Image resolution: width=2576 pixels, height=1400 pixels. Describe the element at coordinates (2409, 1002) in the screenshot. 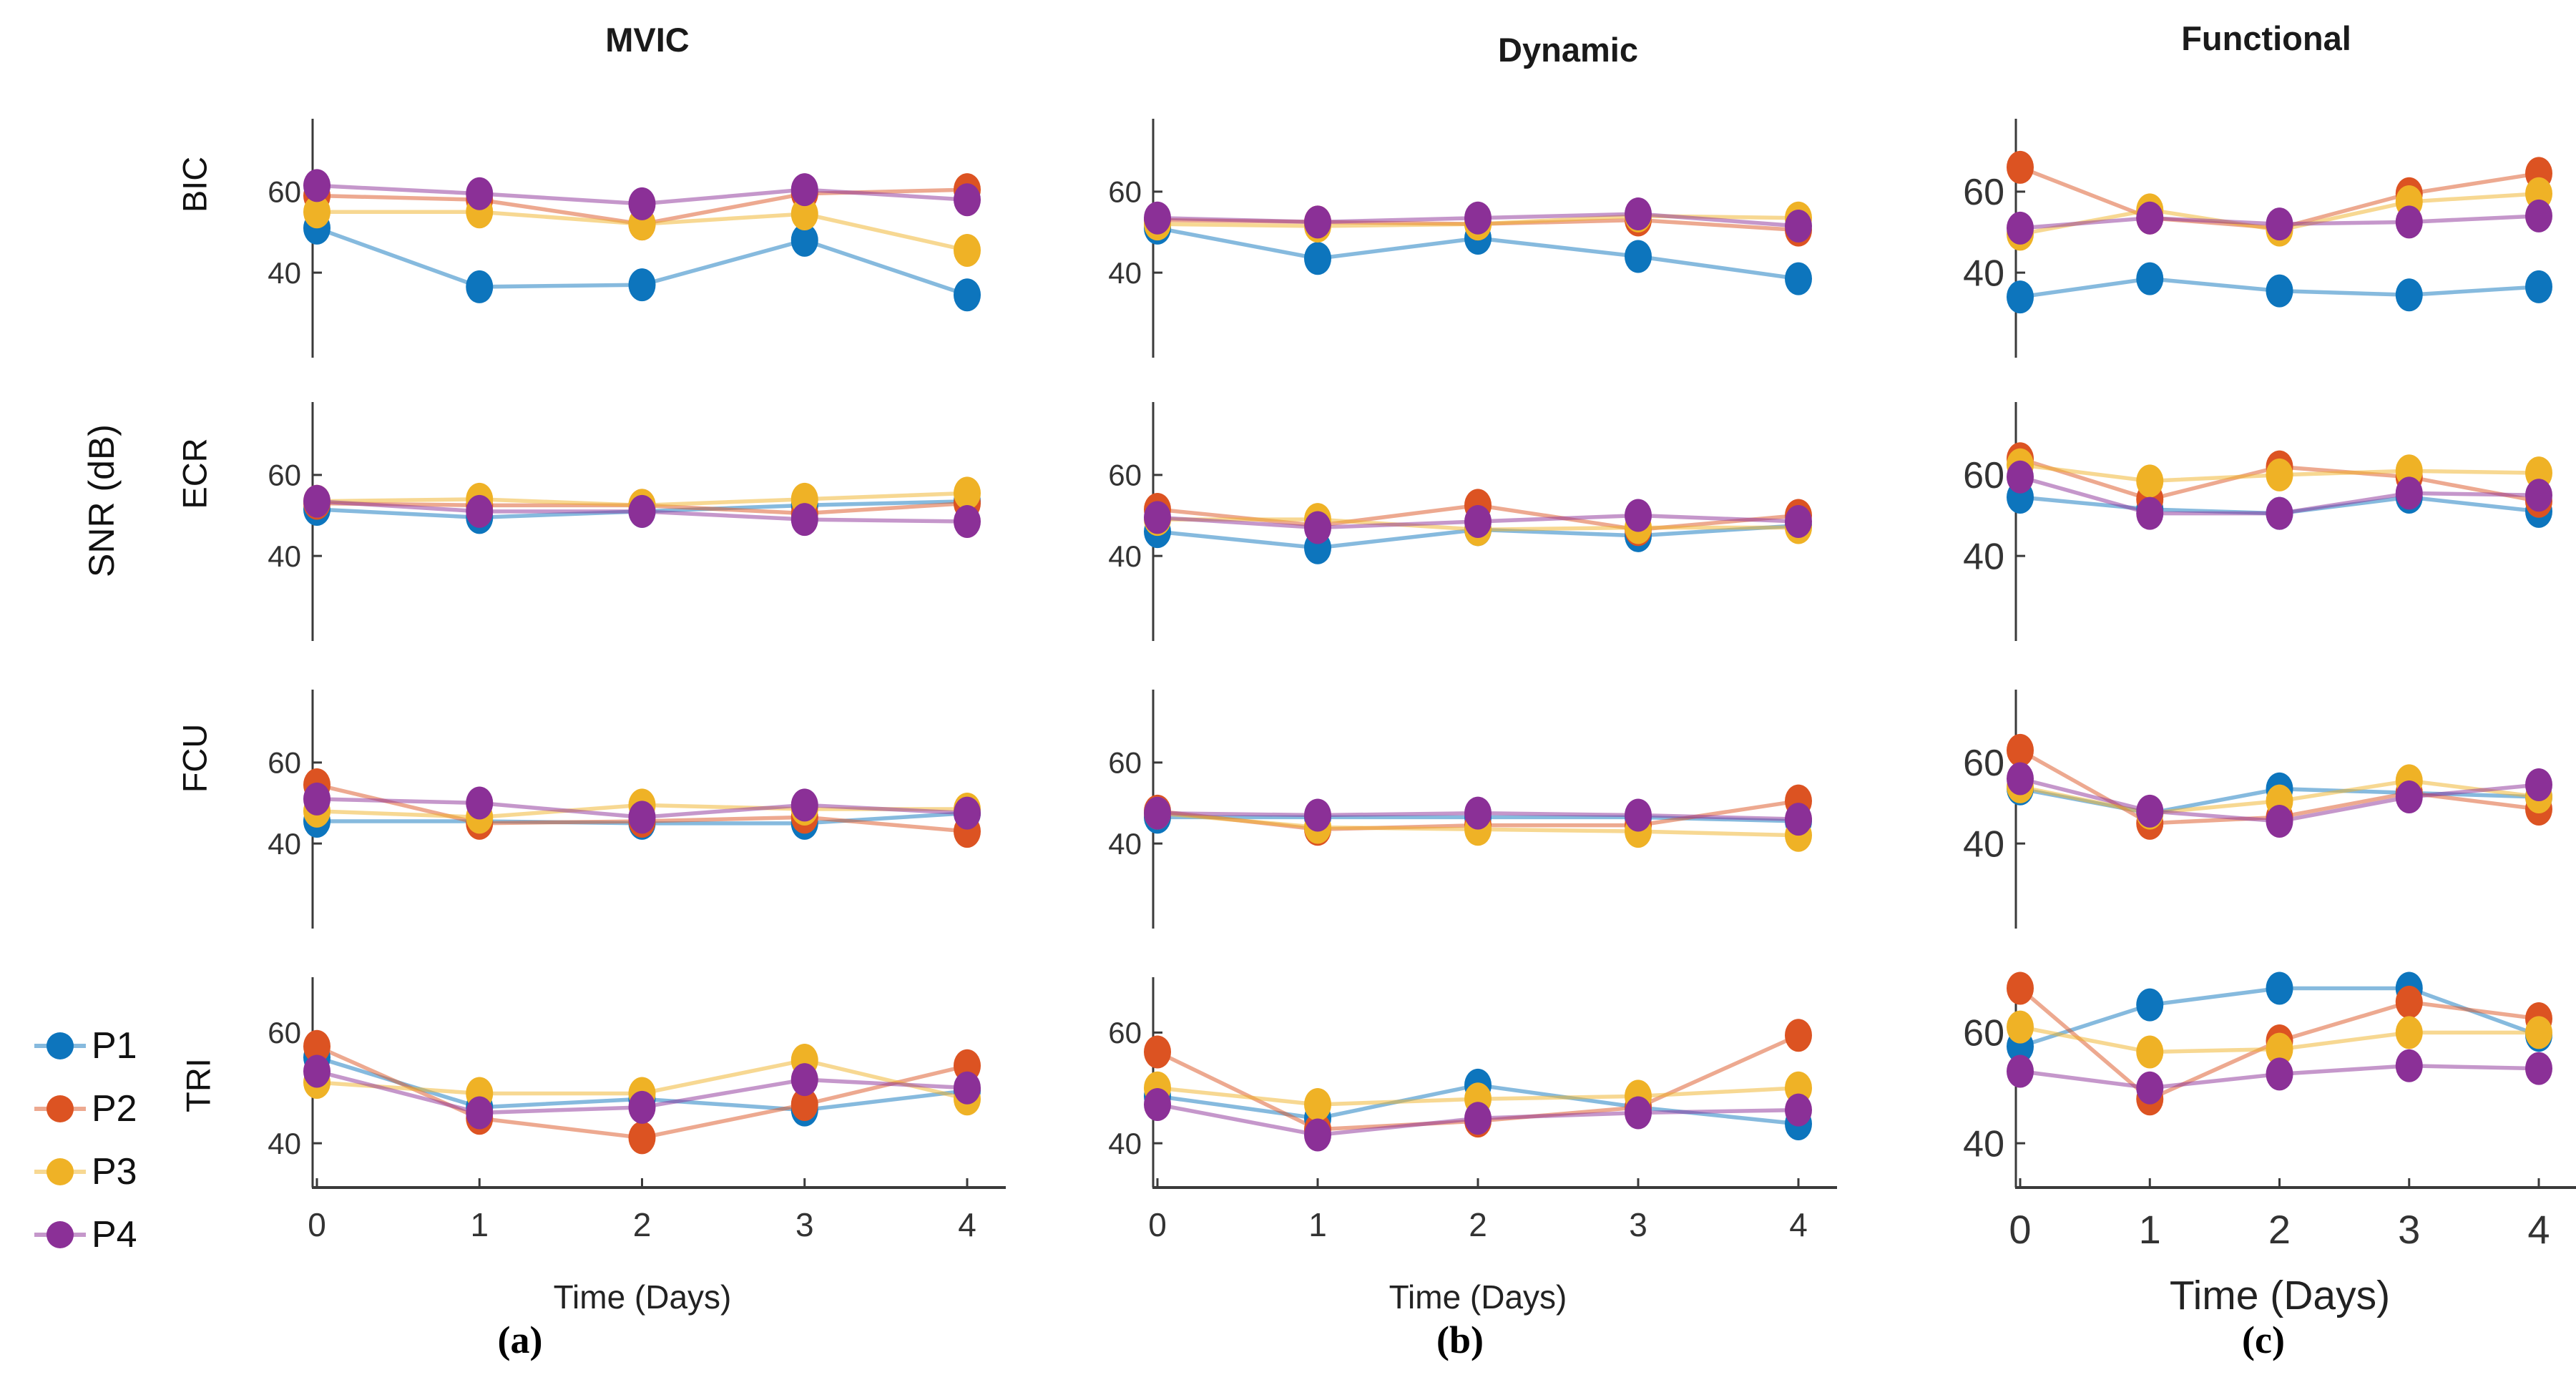

I see `marker-P2-day3` at that location.